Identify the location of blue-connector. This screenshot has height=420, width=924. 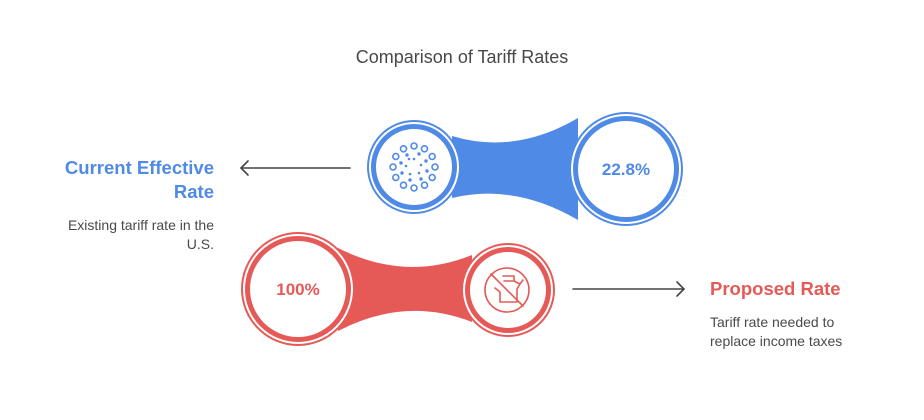
(515, 169).